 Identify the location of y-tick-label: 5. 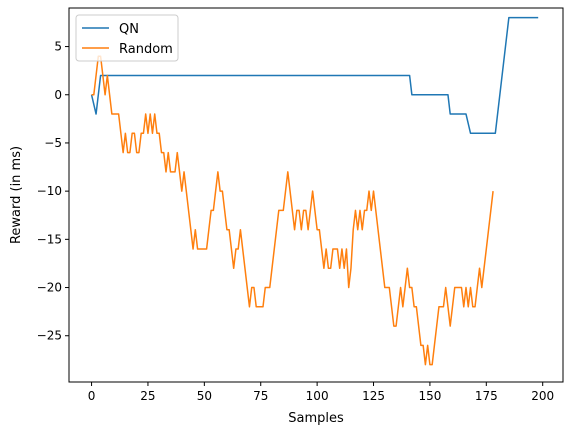
(58, 47).